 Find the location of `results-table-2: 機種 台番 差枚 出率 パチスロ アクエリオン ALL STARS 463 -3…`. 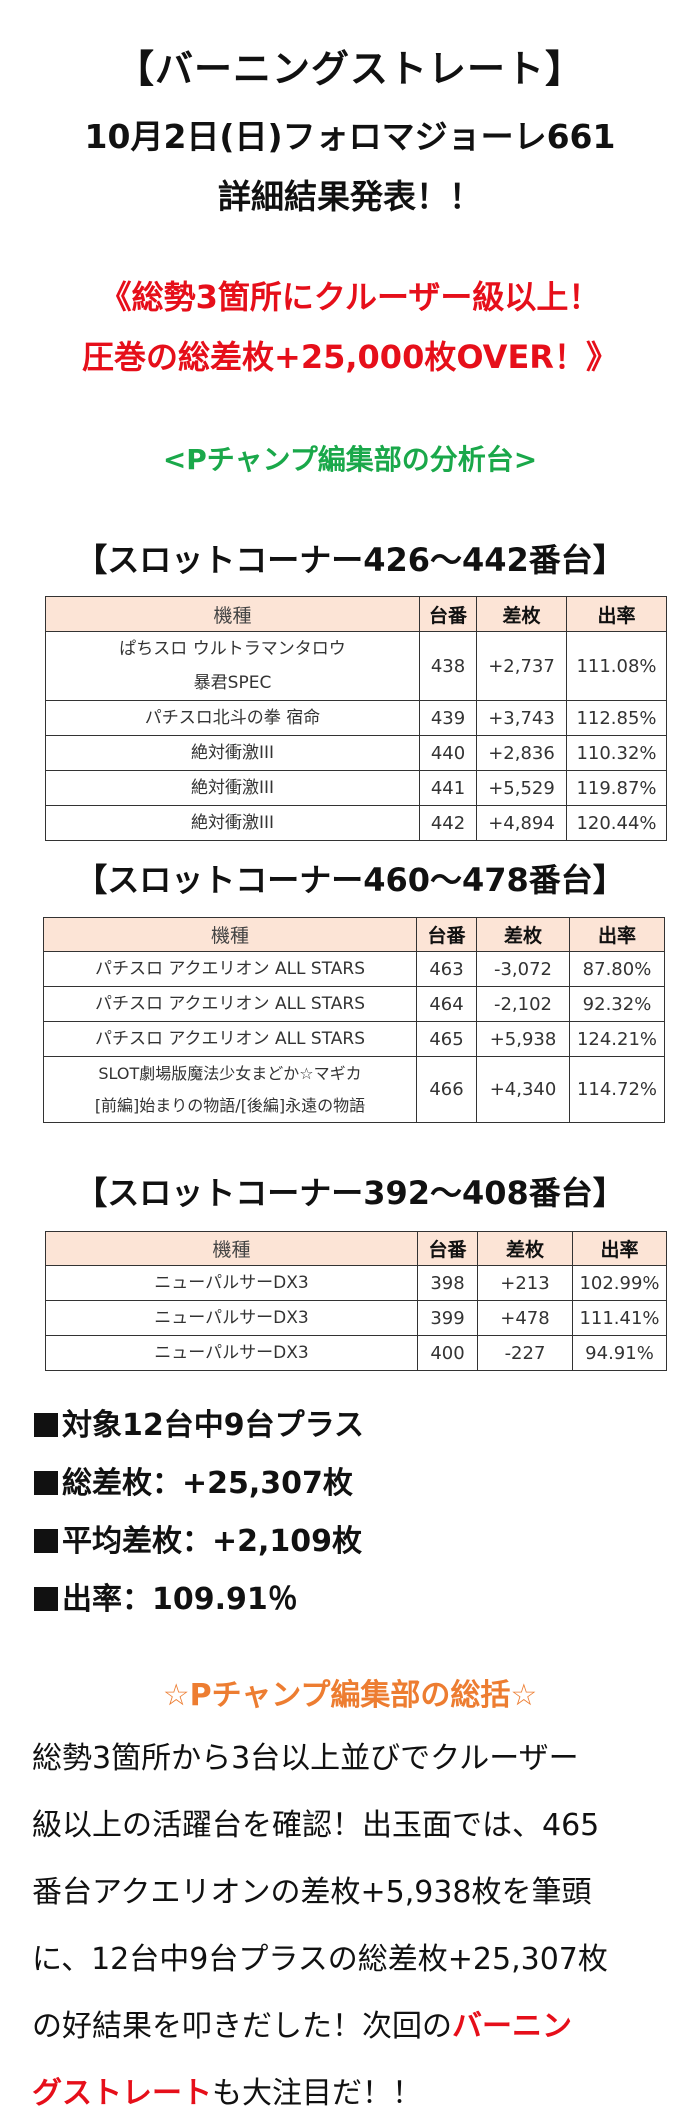

results-table-2: 機種 台番 差枚 出率 パチスロ アクエリオン ALL STARS 463 -3… is located at coordinates (354, 1020).